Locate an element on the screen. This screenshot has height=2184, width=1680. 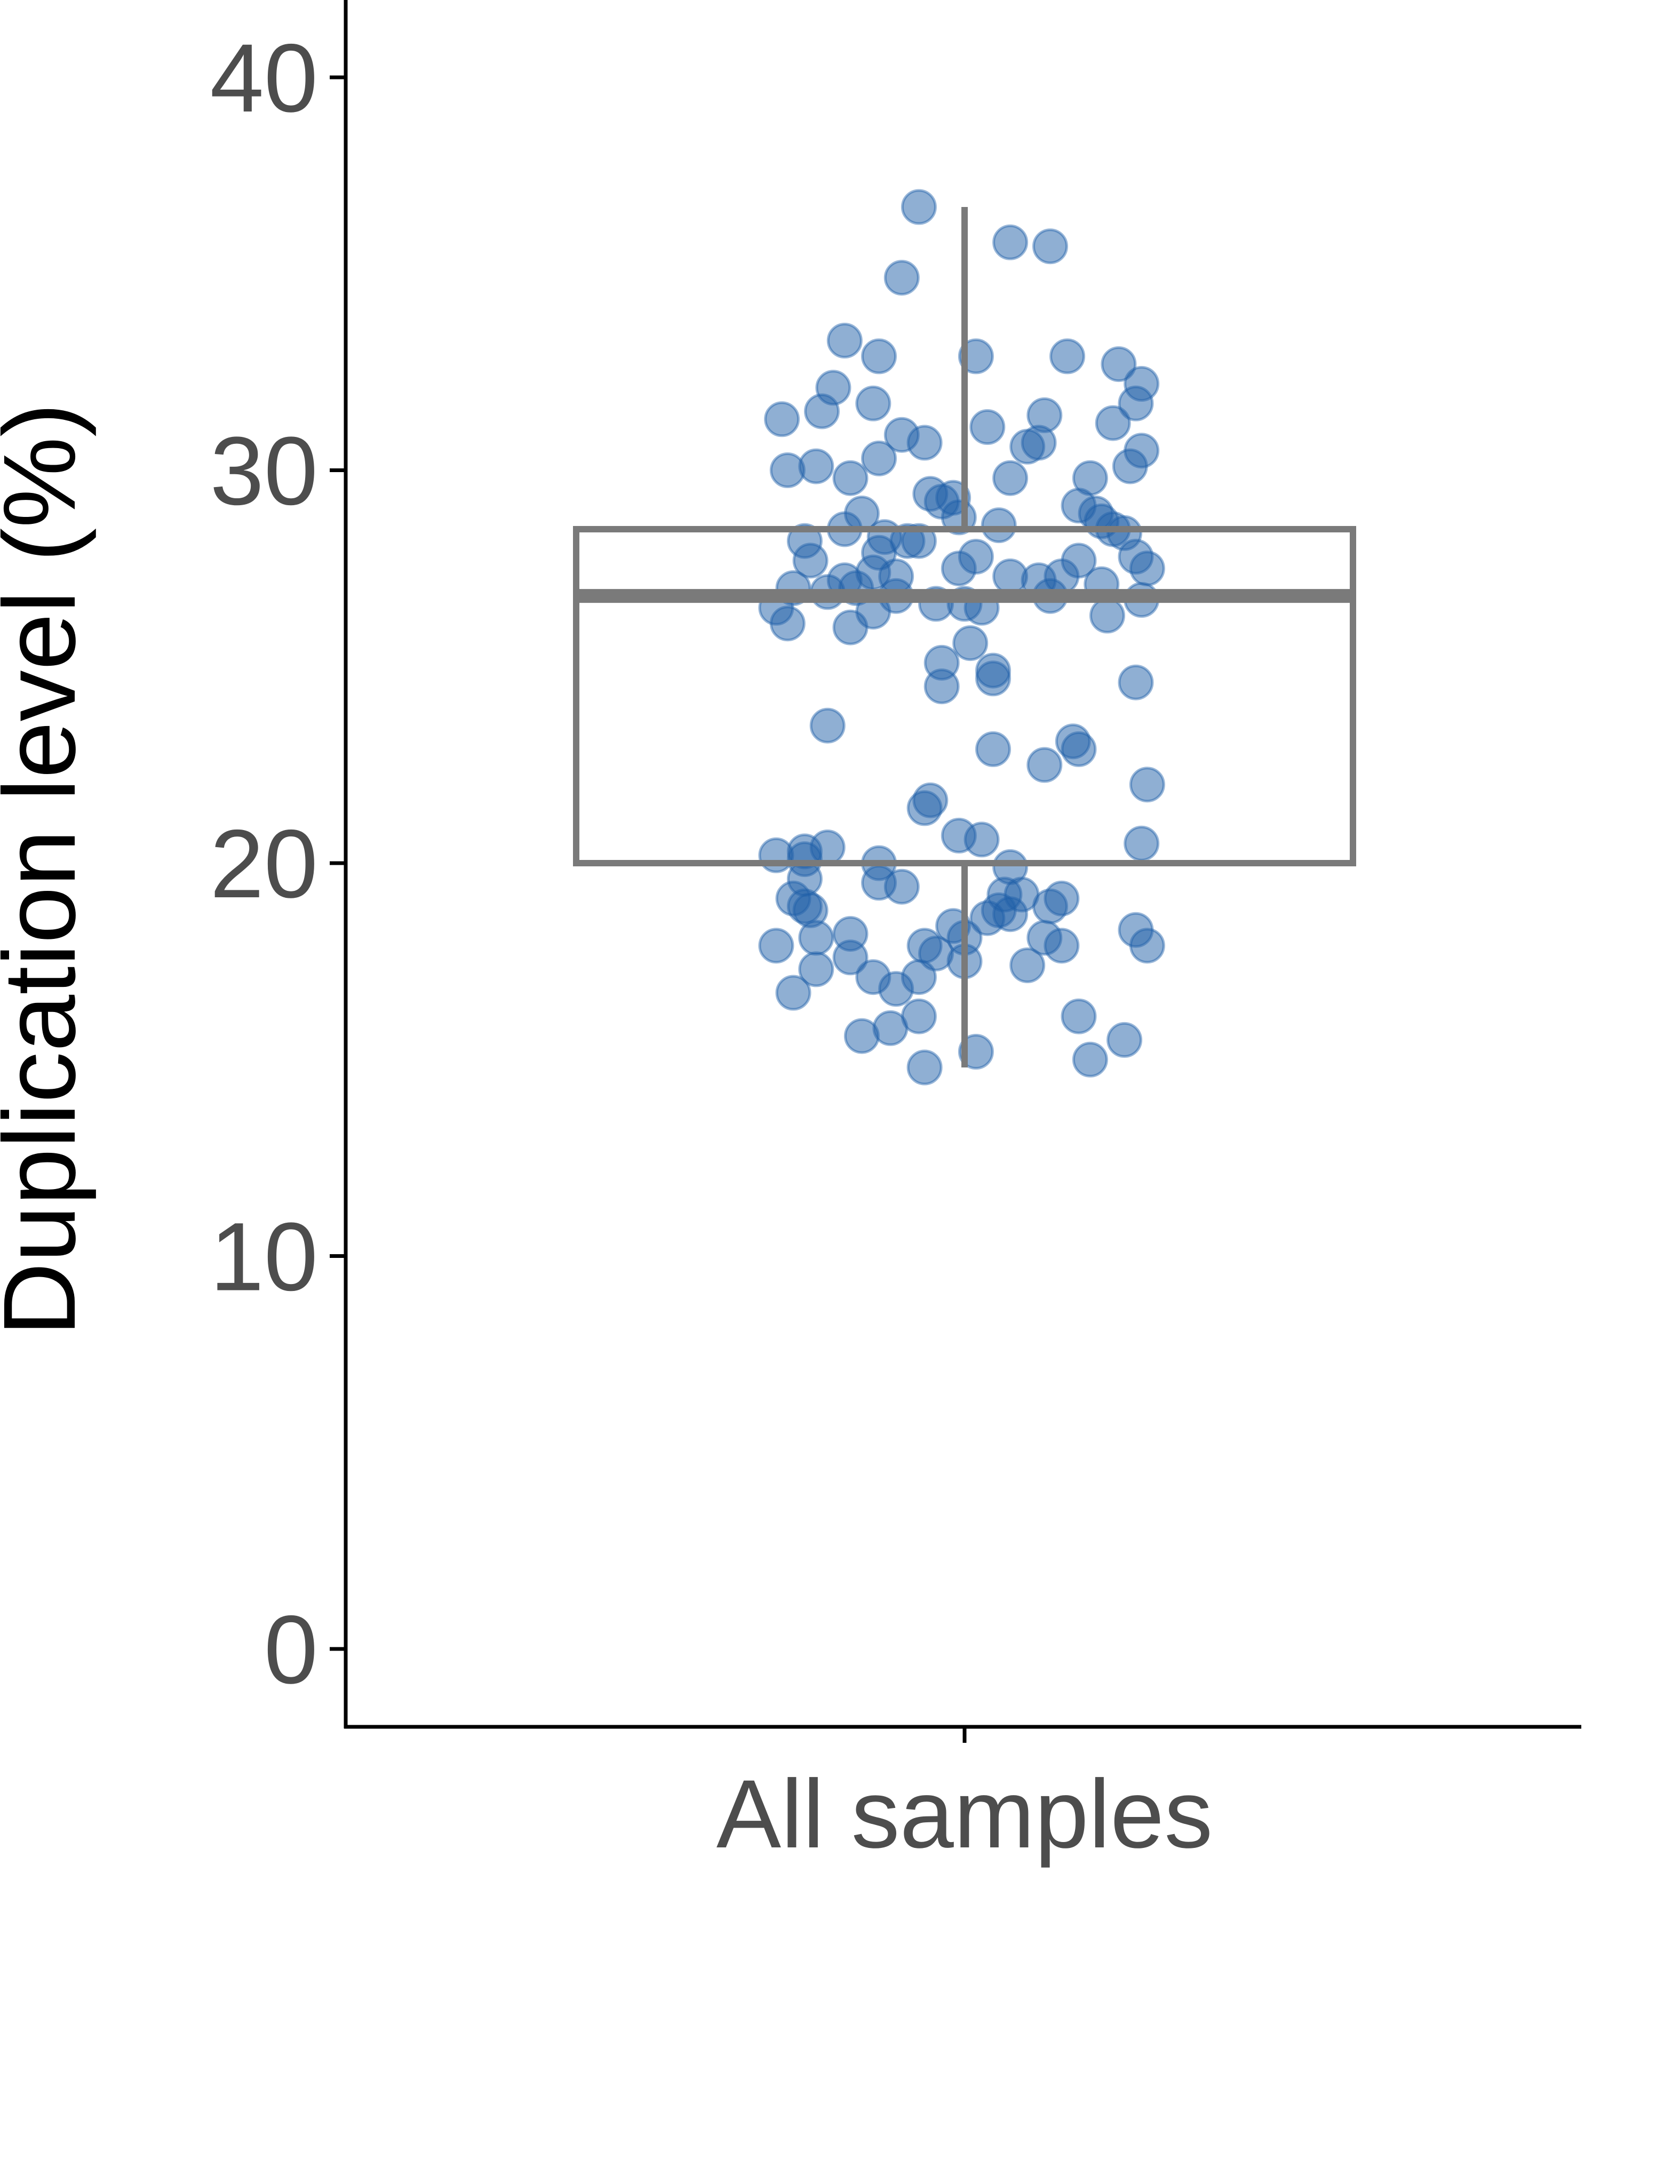
y-tick-label: 20 is located at coordinates (264, 863).